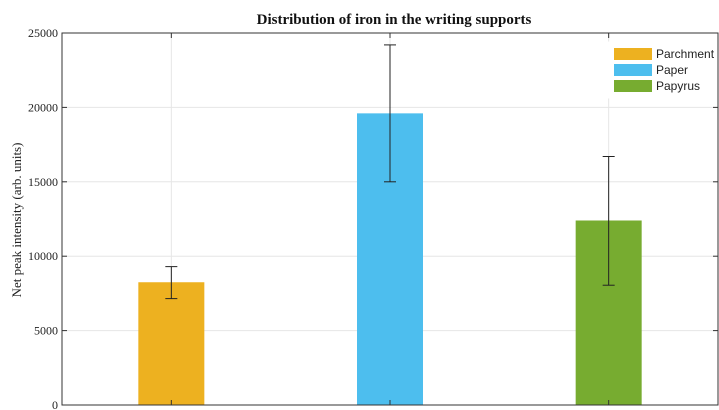  Describe the element at coordinates (672, 70) in the screenshot. I see `legend-label-paper: Paper` at that location.